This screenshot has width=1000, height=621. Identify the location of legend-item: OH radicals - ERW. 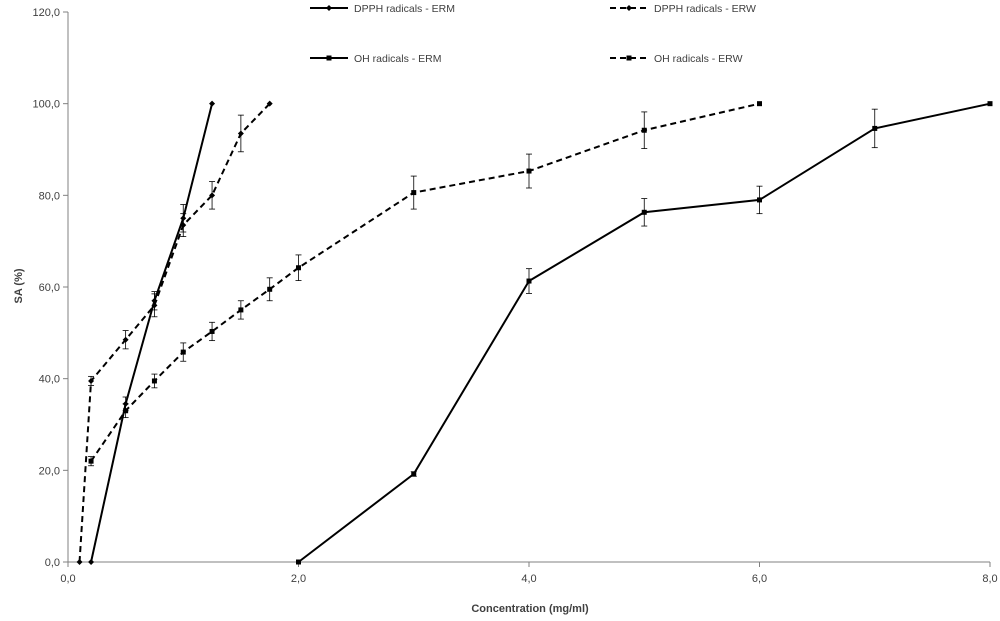
(676, 59).